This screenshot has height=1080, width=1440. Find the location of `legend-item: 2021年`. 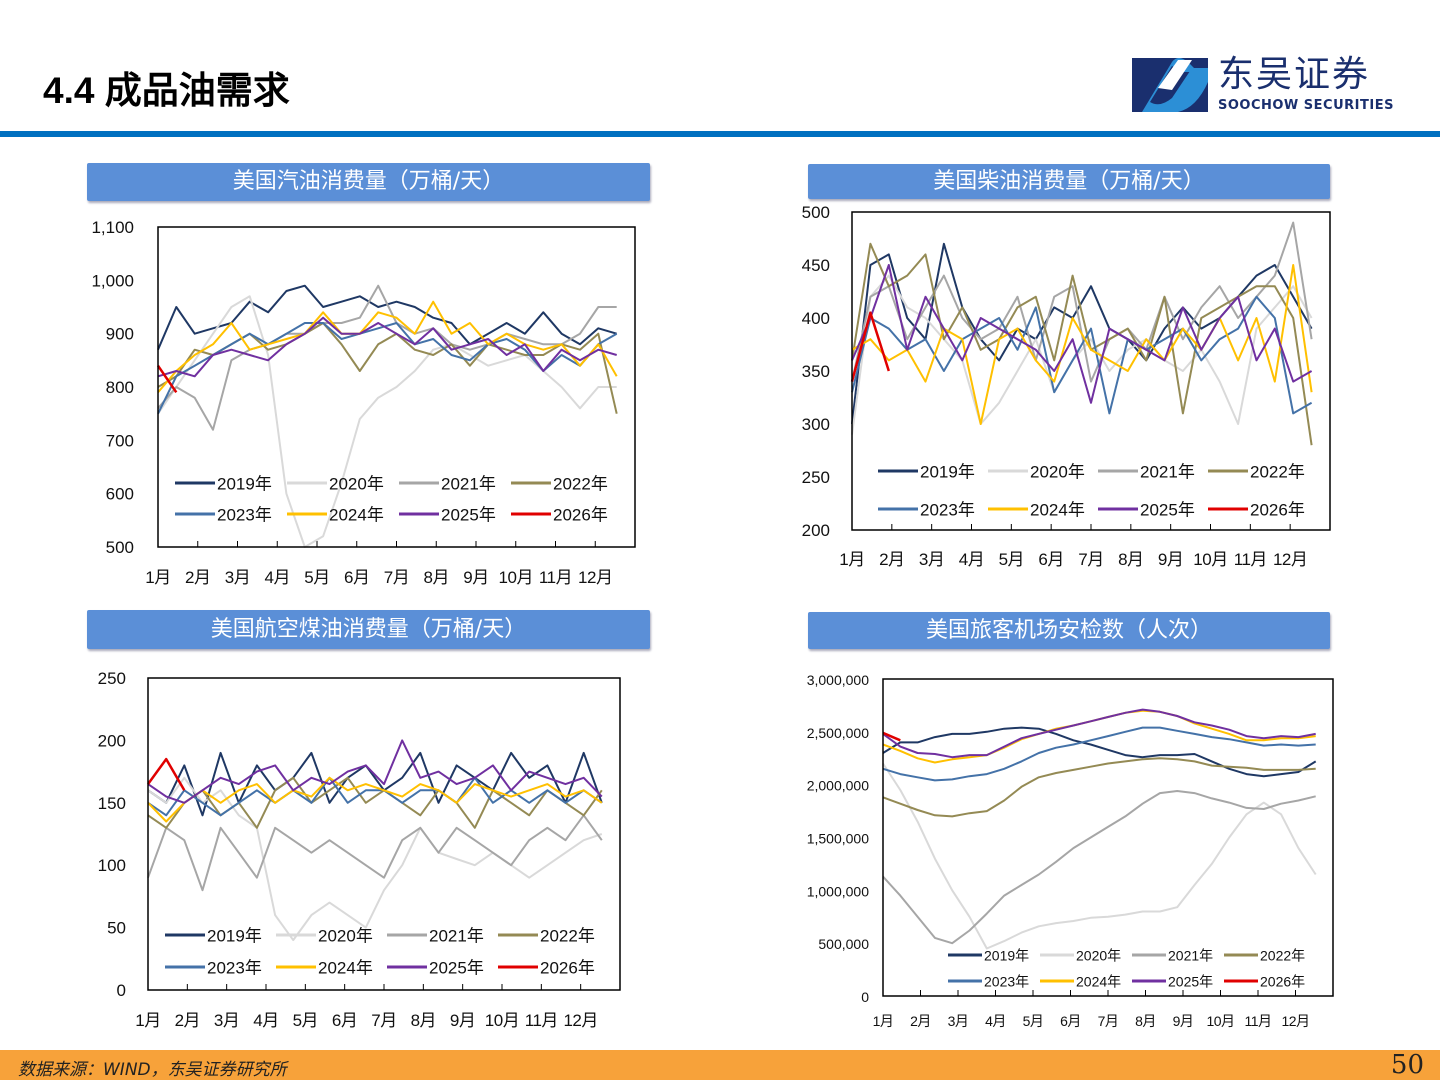

legend-item: 2021年 is located at coordinates (435, 935).